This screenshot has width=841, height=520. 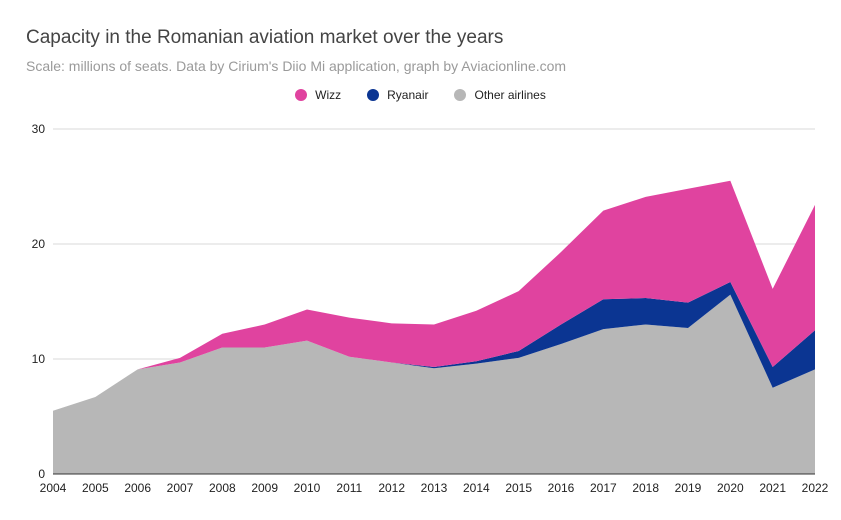 I want to click on legend-swatch-wizz, so click(x=301, y=95).